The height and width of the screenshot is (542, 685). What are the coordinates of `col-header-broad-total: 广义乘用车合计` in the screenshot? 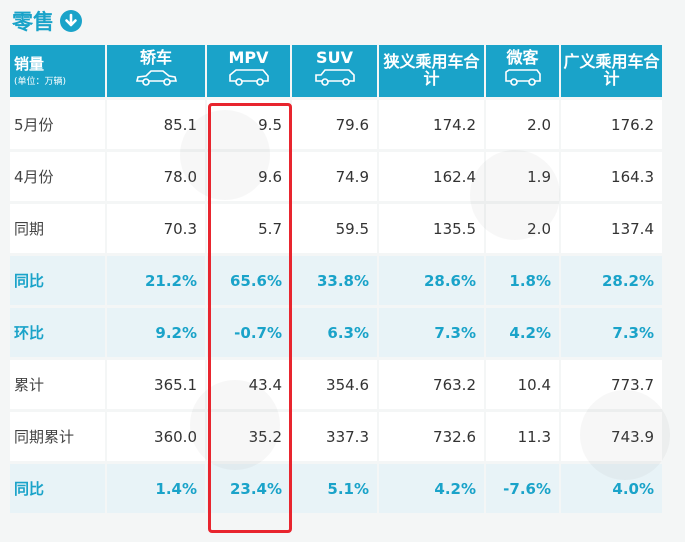 It's located at (610, 71).